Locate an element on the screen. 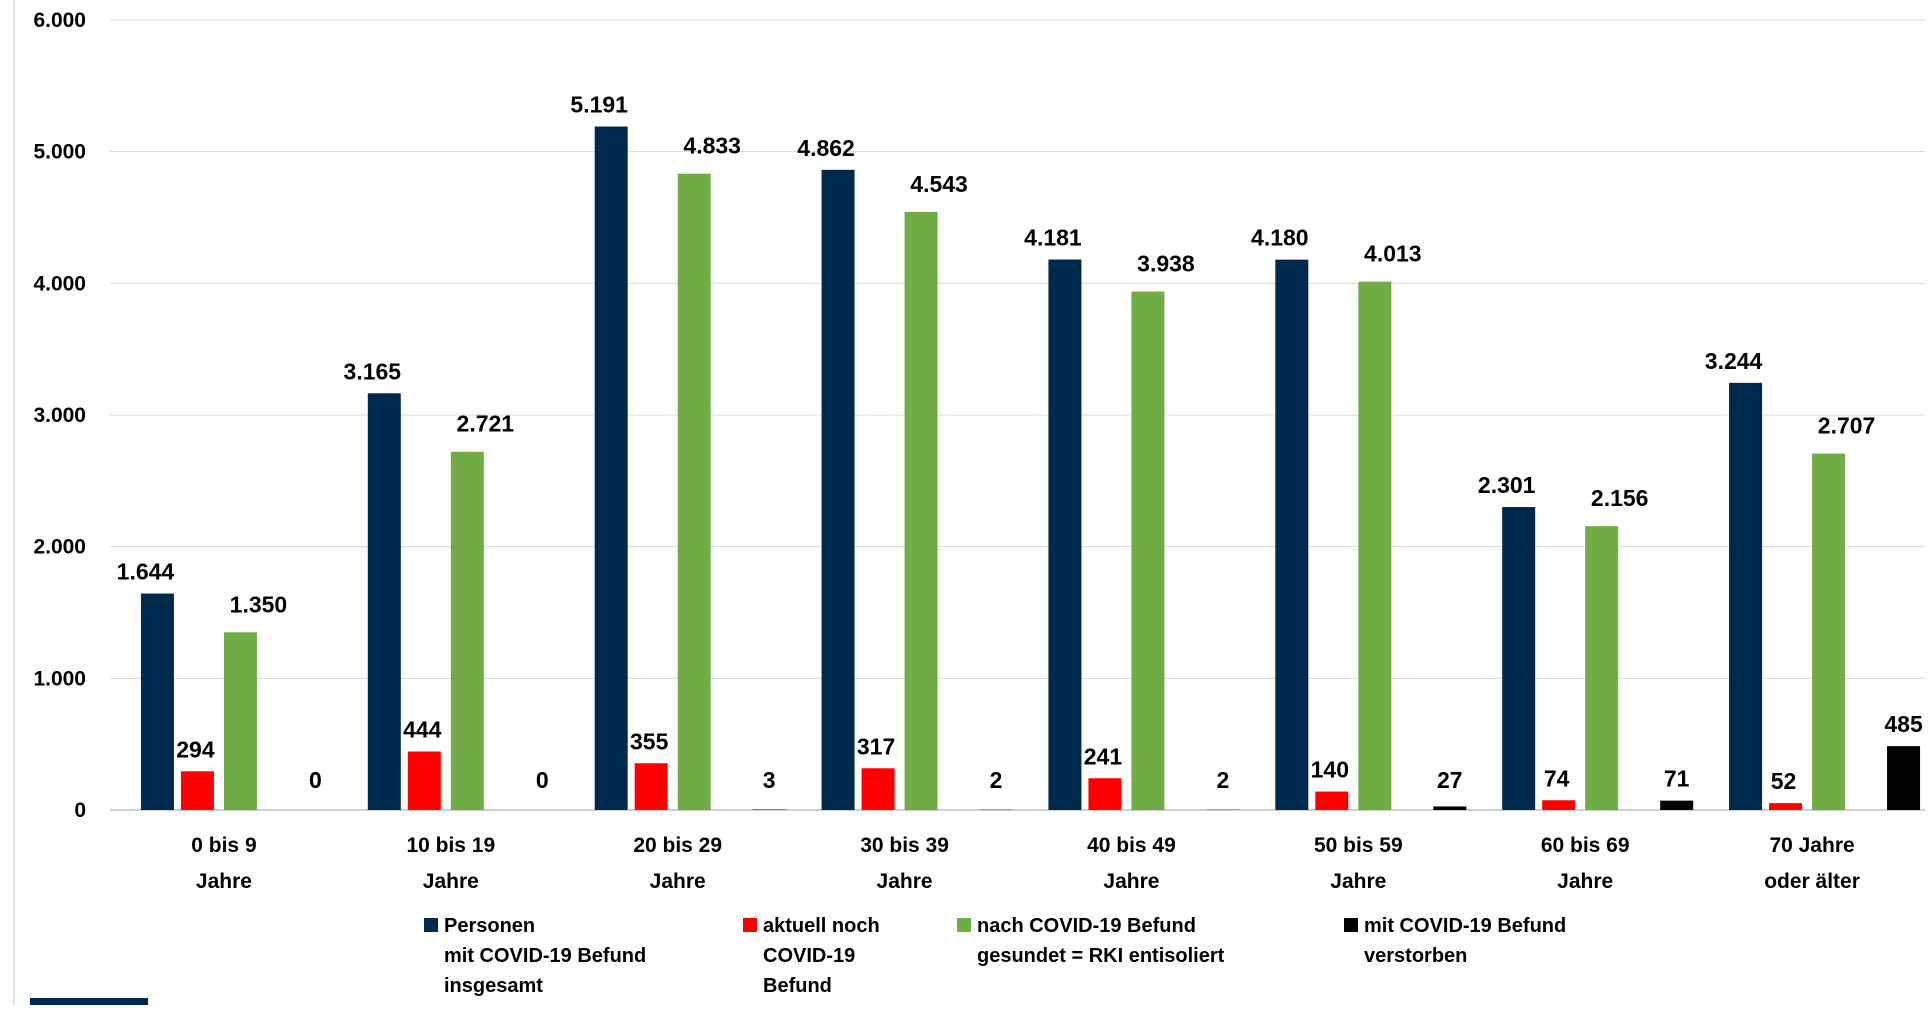  legend-label: nach COVID-19 Befund is located at coordinates (1086, 926).